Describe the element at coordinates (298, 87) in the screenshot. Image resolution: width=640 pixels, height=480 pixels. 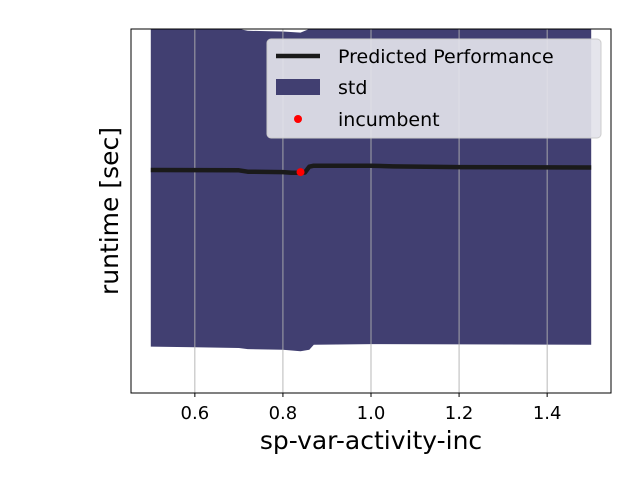
I see `legend-std-swatch` at that location.